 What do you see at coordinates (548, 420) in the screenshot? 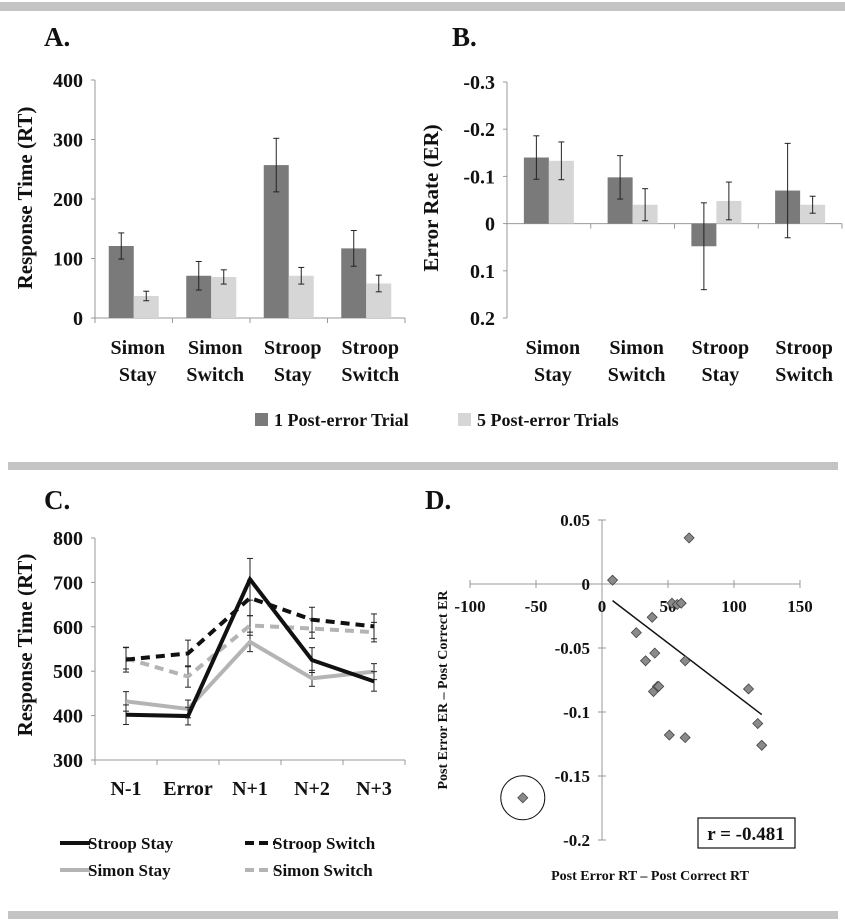
I see `legend-label-5-post-error: 5 Post-error Trials` at bounding box center [548, 420].